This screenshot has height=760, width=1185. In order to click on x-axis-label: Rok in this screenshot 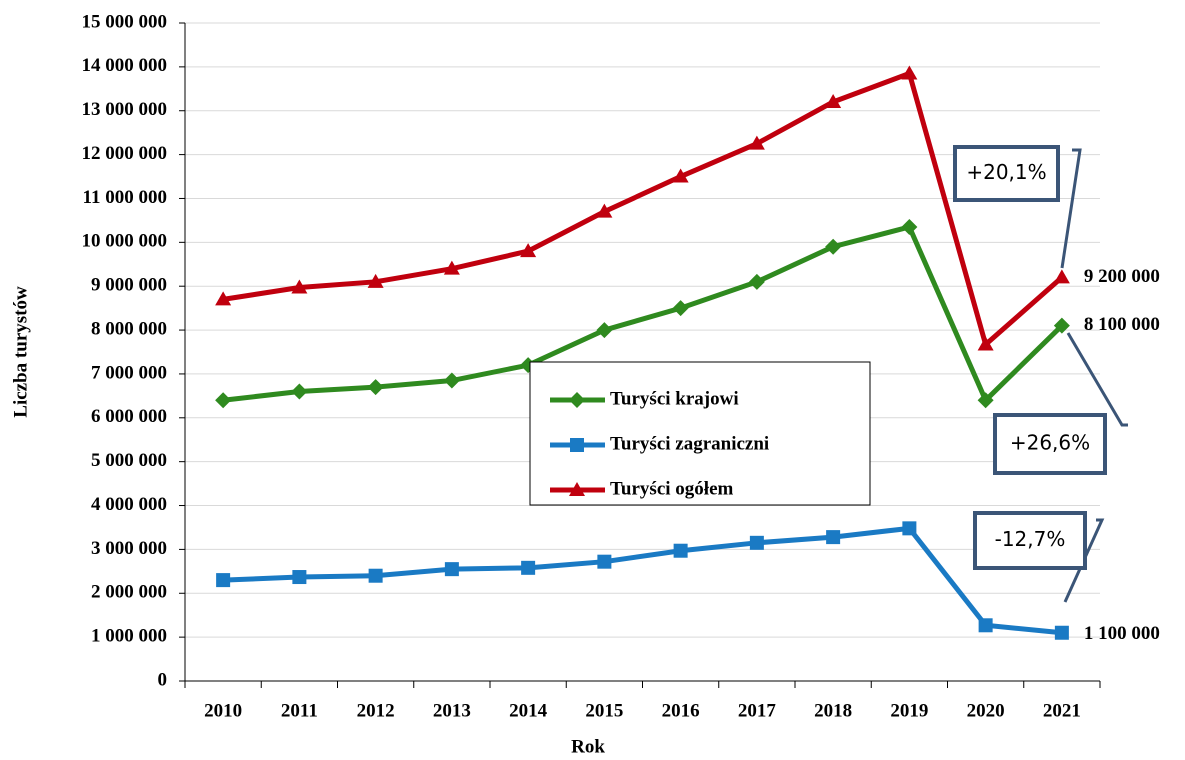, I will do `click(588, 746)`.